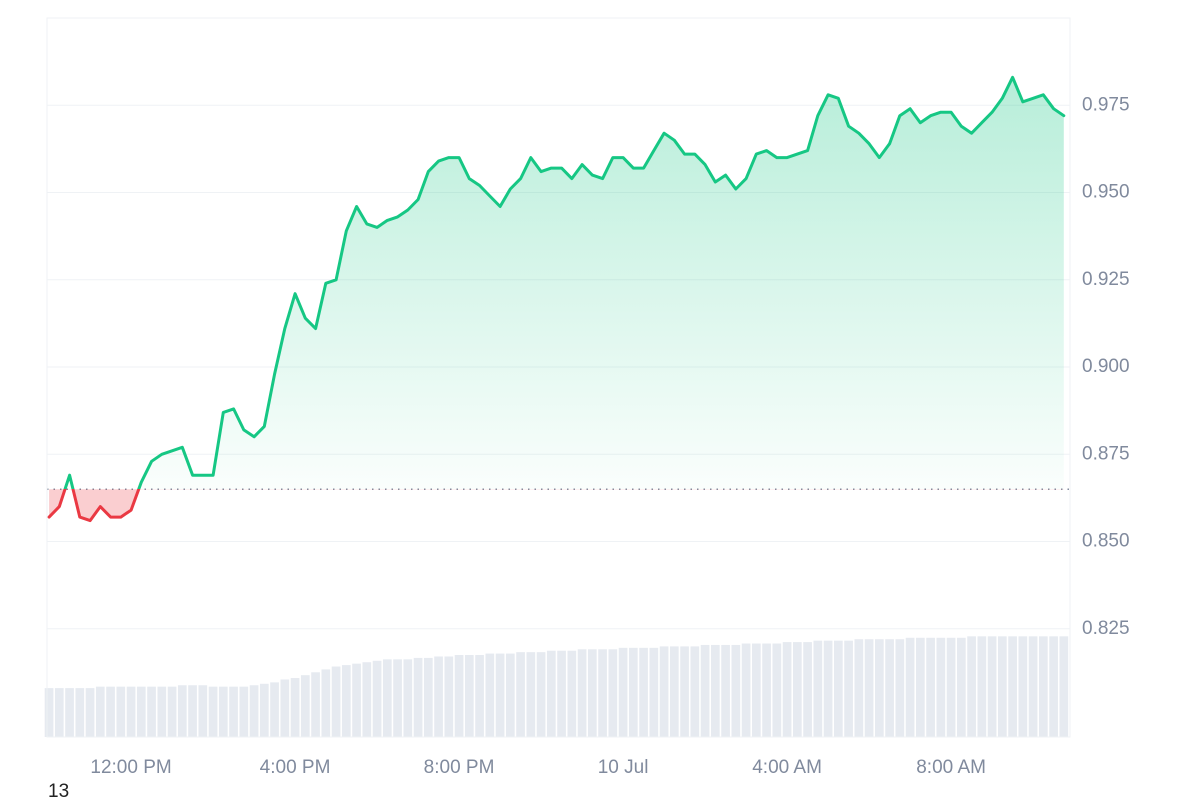 The height and width of the screenshot is (800, 1200). Describe the element at coordinates (1106, 541) in the screenshot. I see `y-tick-label: 0.850` at that location.